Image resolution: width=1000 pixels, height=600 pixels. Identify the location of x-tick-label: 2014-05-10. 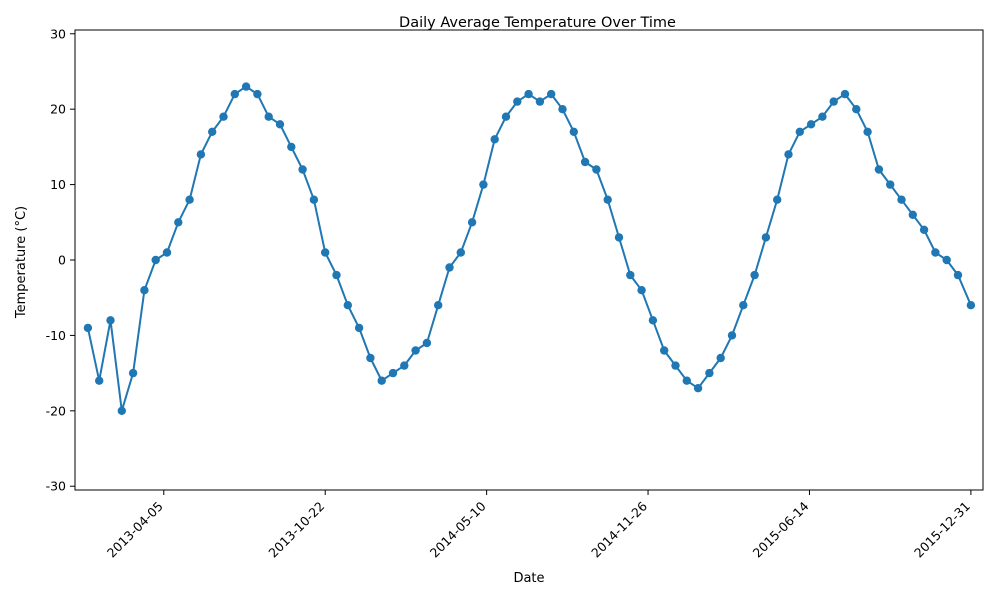
(458, 529).